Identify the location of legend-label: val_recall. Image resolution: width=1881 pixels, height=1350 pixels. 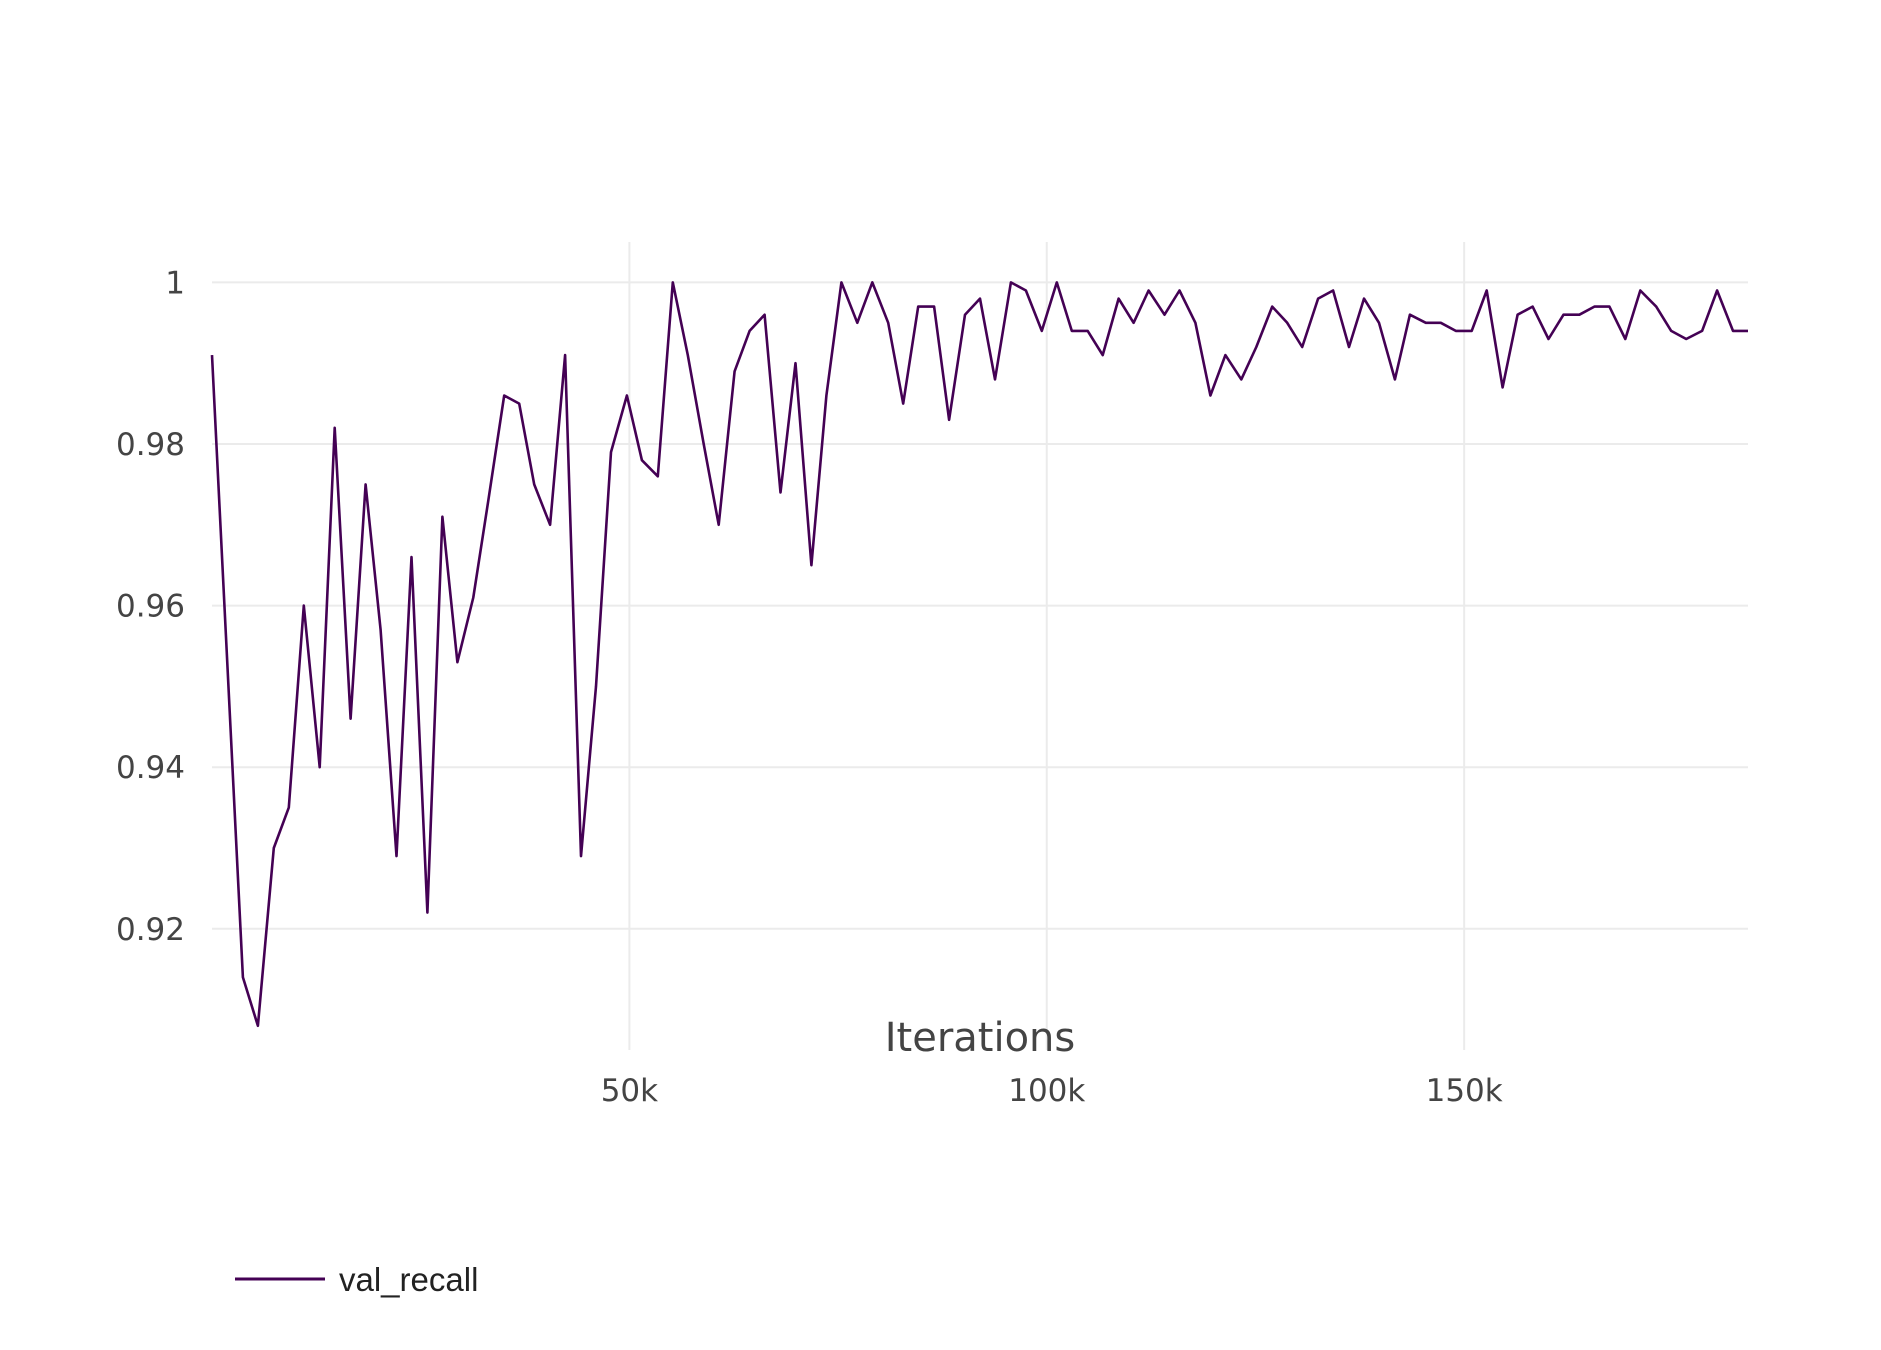
(408, 1279).